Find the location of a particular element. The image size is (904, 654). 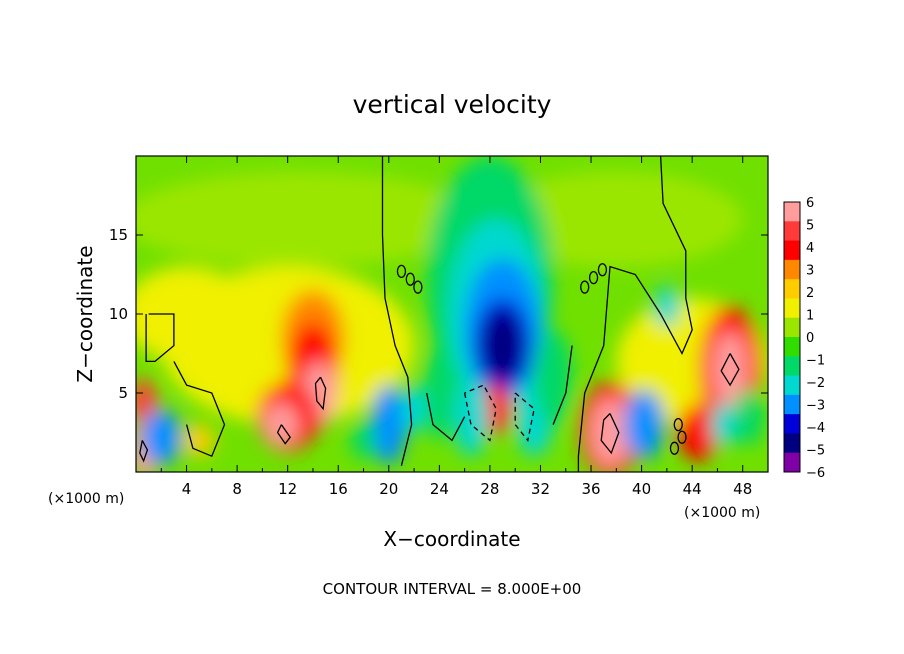

colorbar-label: −6 is located at coordinates (815, 473).